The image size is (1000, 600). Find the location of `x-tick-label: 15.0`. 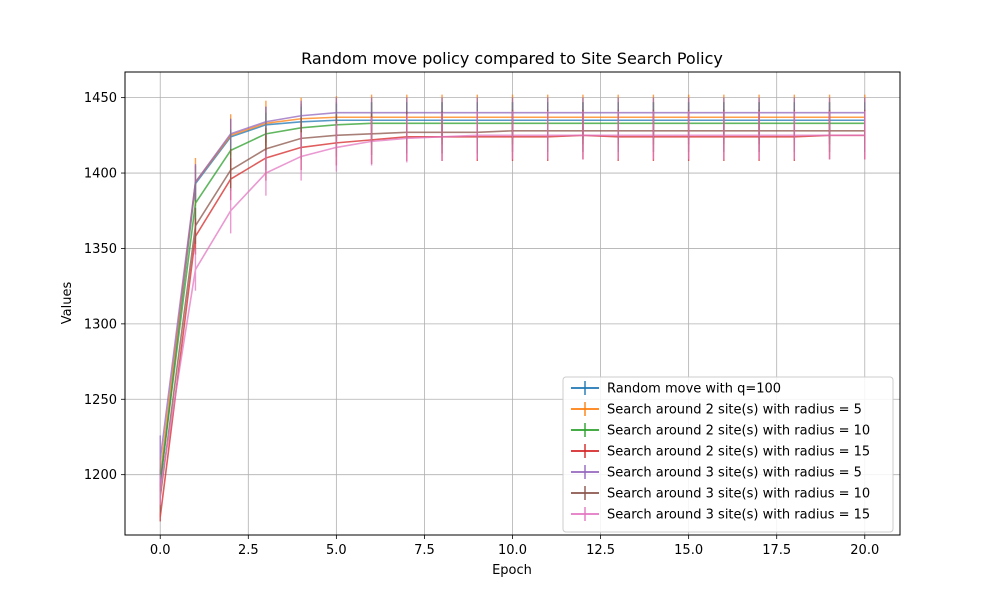

x-tick-label: 15.0 is located at coordinates (688, 550).